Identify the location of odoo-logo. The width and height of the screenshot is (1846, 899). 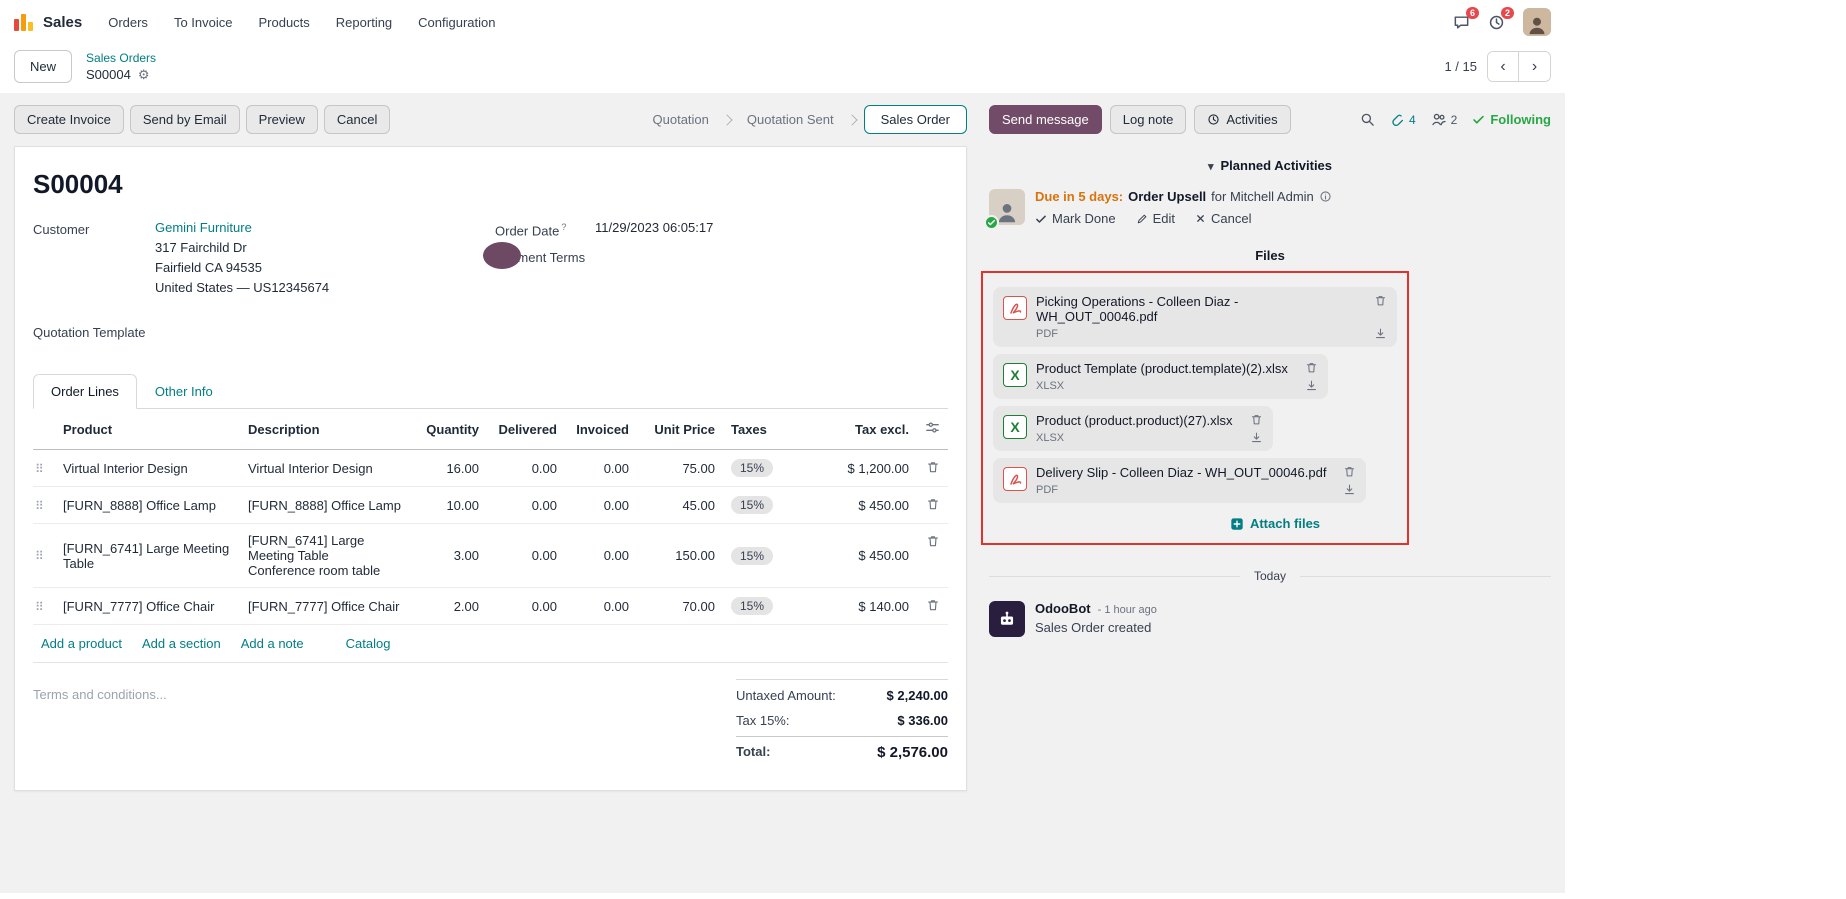
(23, 22).